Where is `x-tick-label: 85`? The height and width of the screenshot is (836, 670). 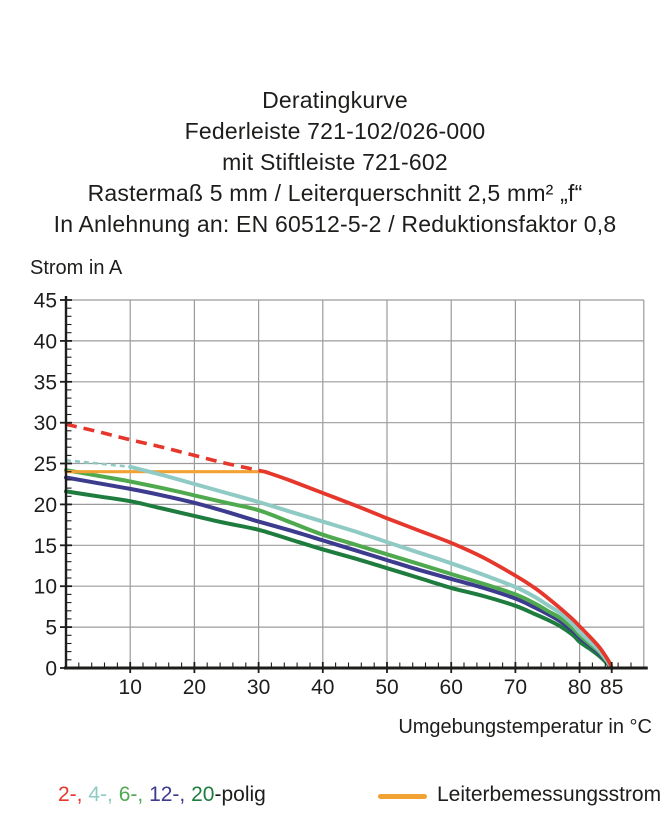 x-tick-label: 85 is located at coordinates (611, 687).